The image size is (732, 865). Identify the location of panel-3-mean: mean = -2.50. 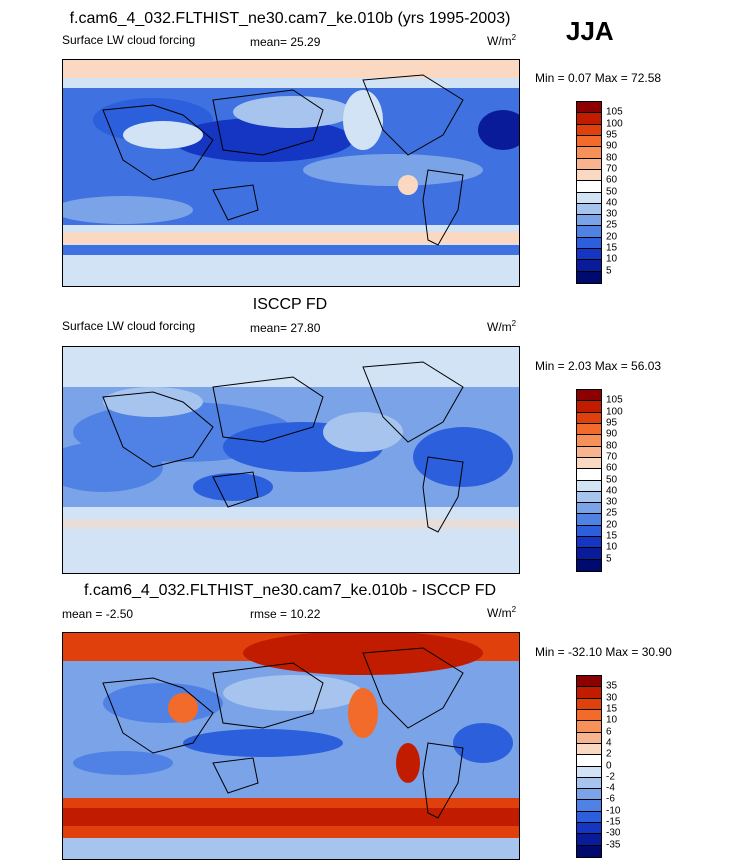
(98, 614).